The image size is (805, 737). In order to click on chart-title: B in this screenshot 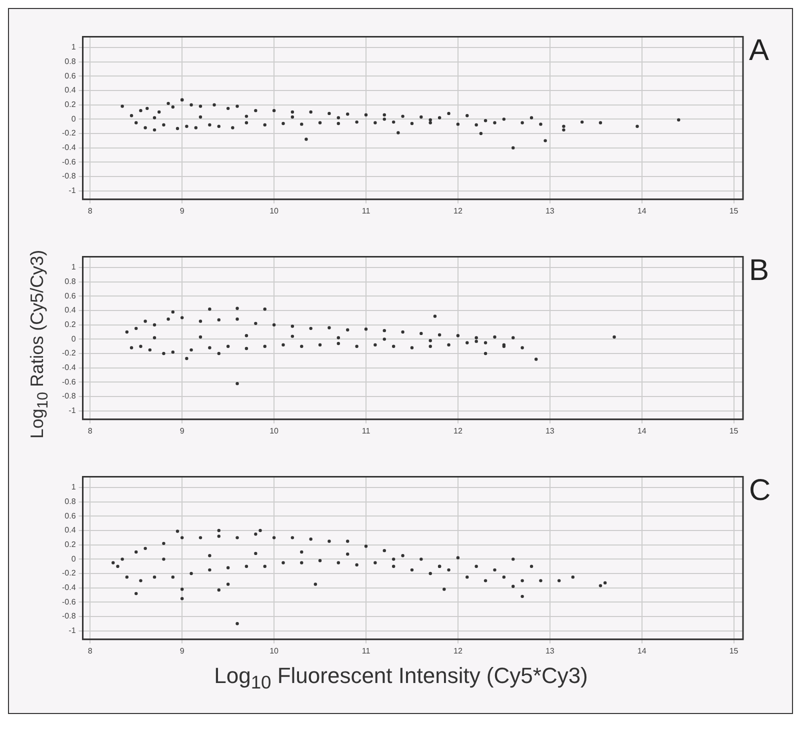, I will do `click(759, 271)`.